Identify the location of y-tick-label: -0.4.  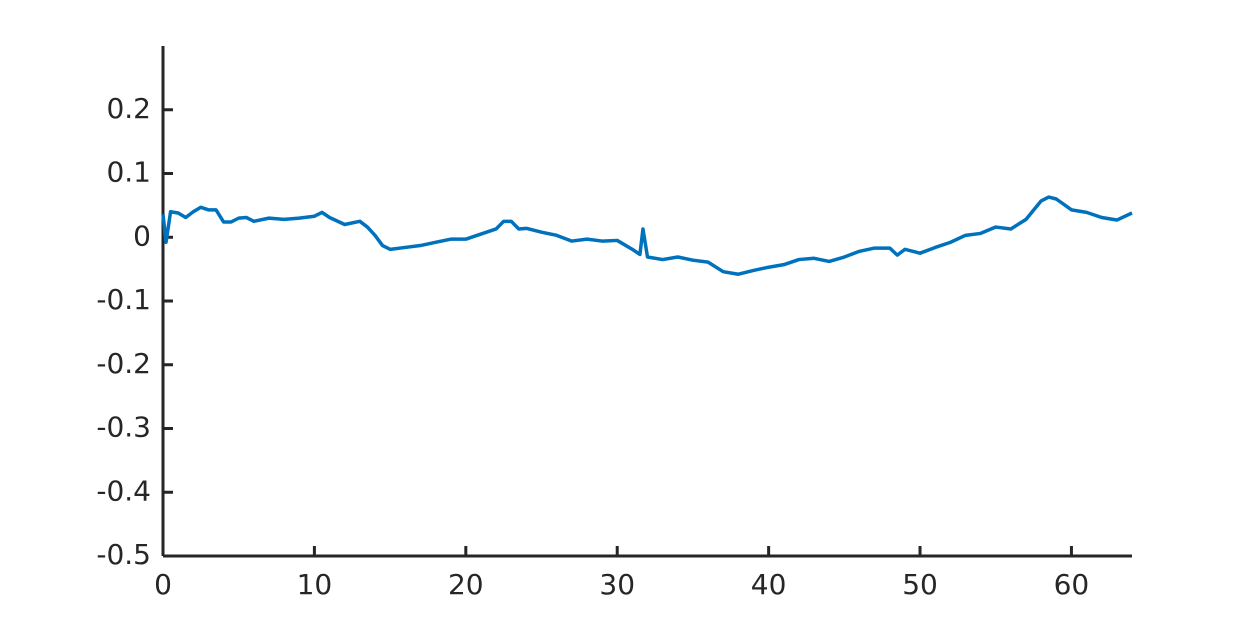
(123, 490).